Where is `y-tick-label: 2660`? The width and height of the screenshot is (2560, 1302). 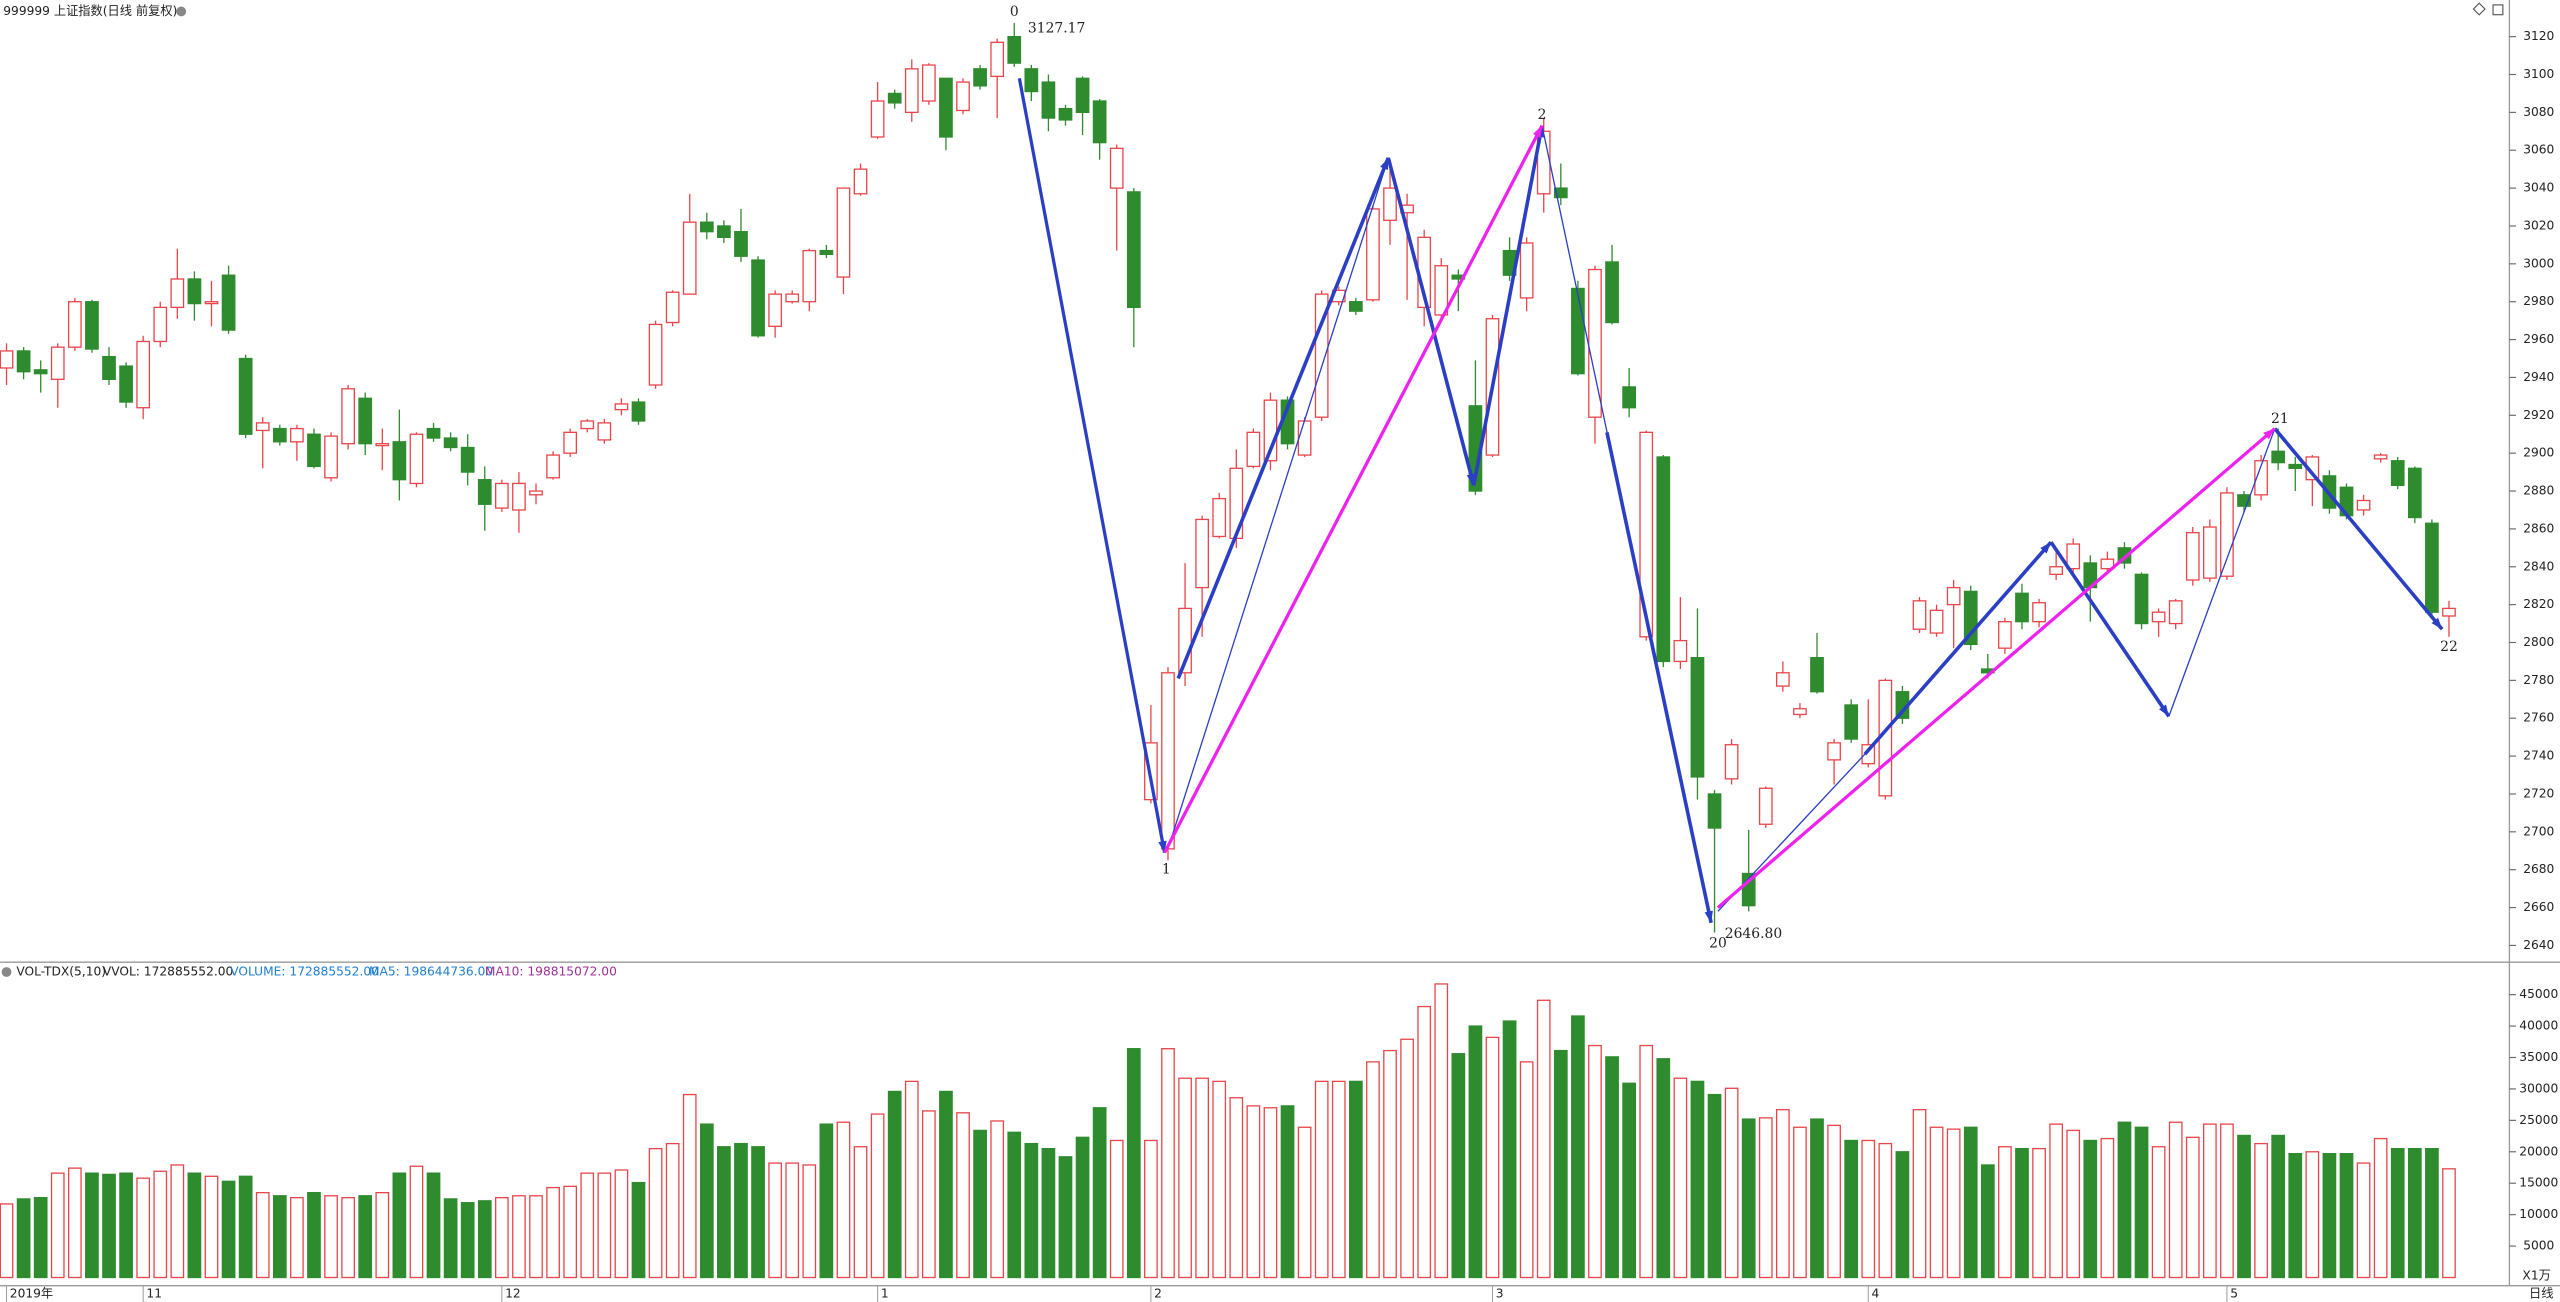
y-tick-label: 2660 is located at coordinates (2538, 907).